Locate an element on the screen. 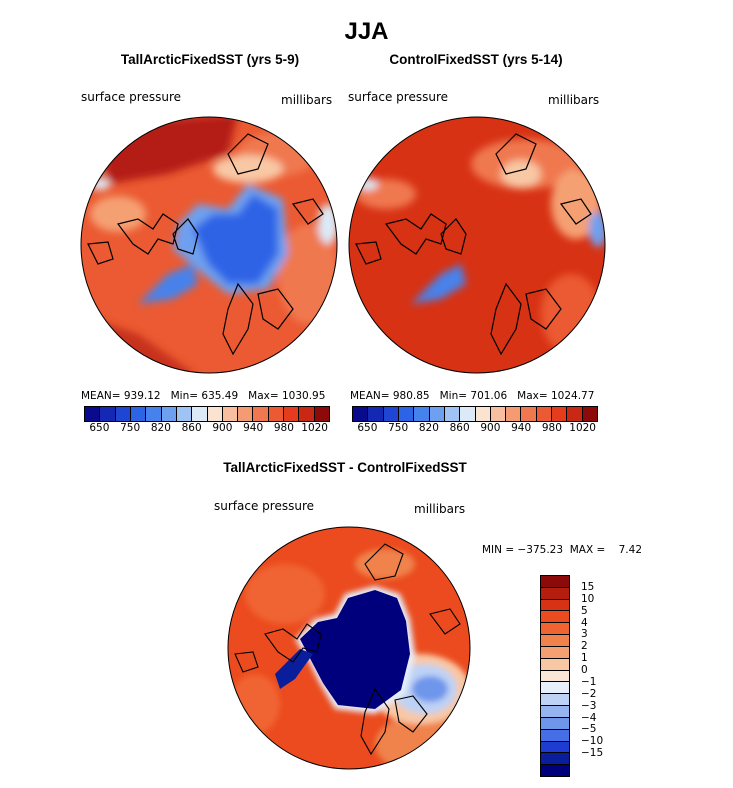 Image resolution: width=733 pixels, height=788 pixels. colorbar-tick-label: −10 is located at coordinates (592, 741).